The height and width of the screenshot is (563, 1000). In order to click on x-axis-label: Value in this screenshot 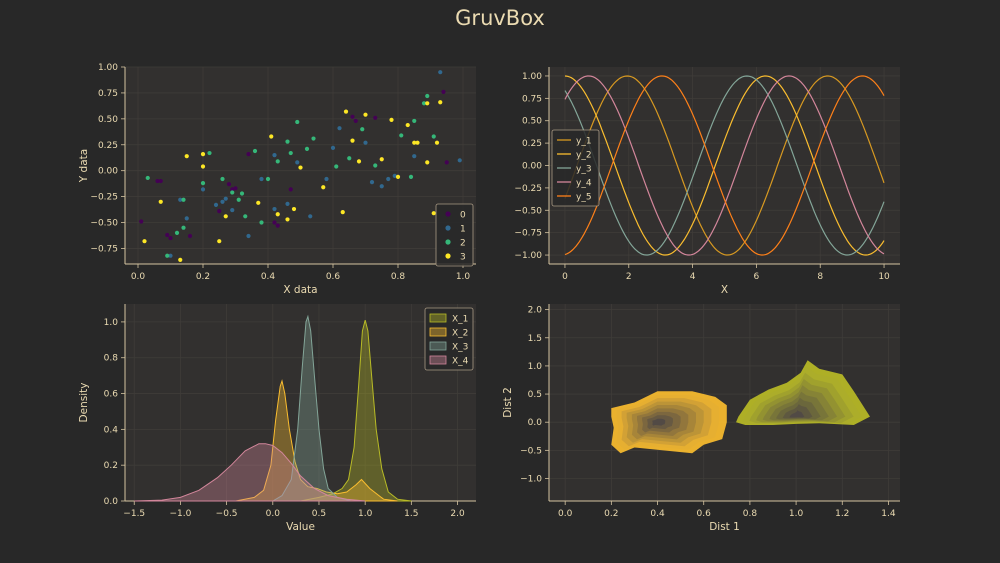, I will do `click(300, 527)`.